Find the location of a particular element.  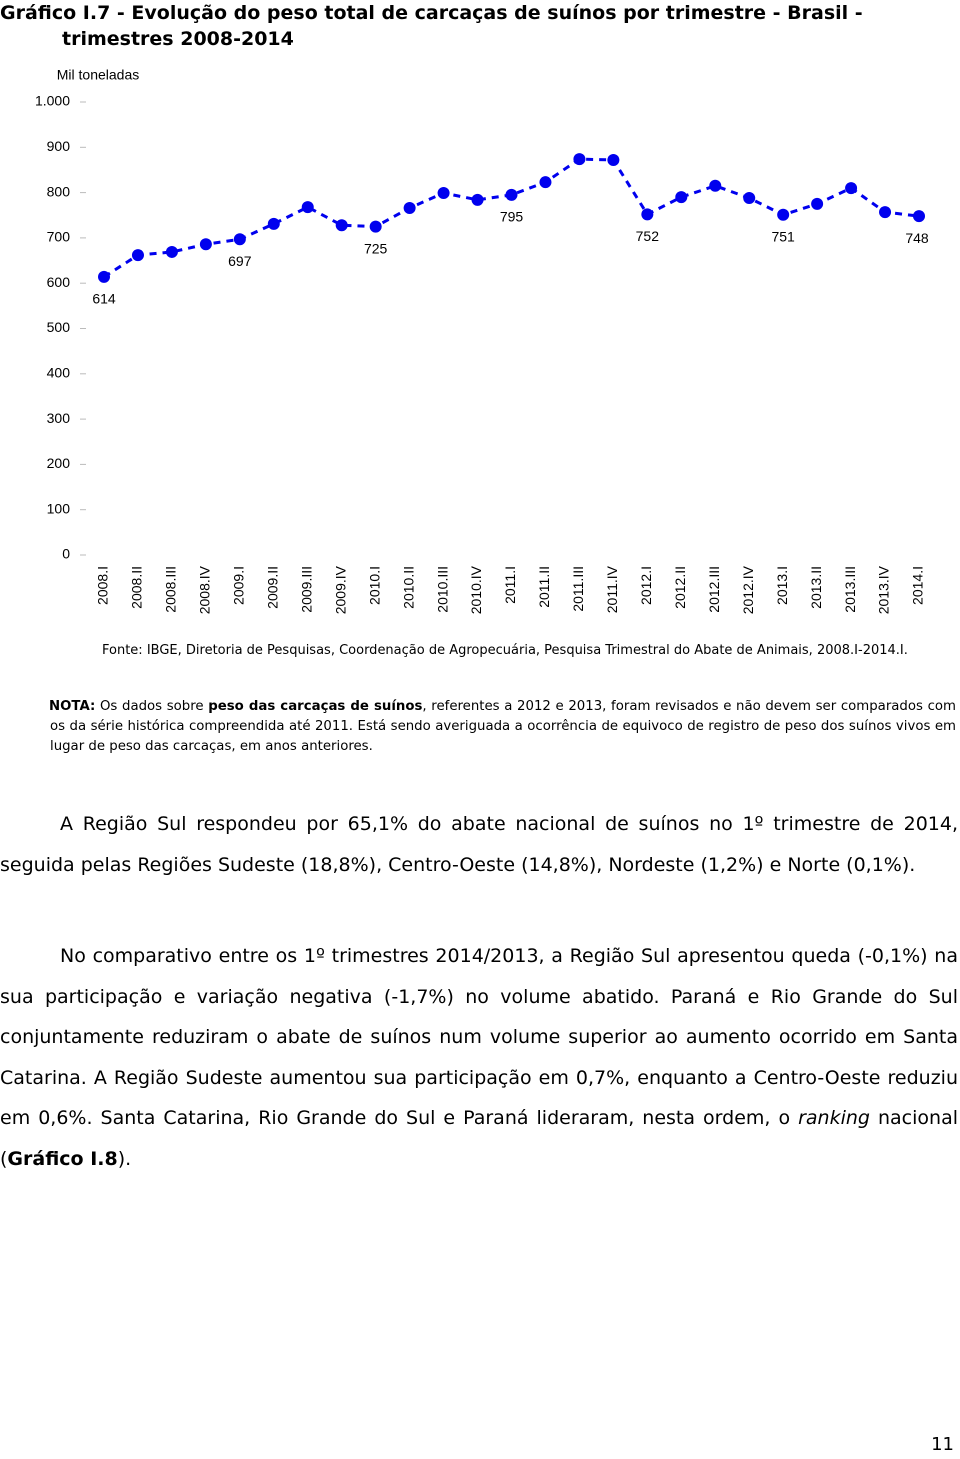

x-tick-label: 2012.I is located at coordinates (646, 585).